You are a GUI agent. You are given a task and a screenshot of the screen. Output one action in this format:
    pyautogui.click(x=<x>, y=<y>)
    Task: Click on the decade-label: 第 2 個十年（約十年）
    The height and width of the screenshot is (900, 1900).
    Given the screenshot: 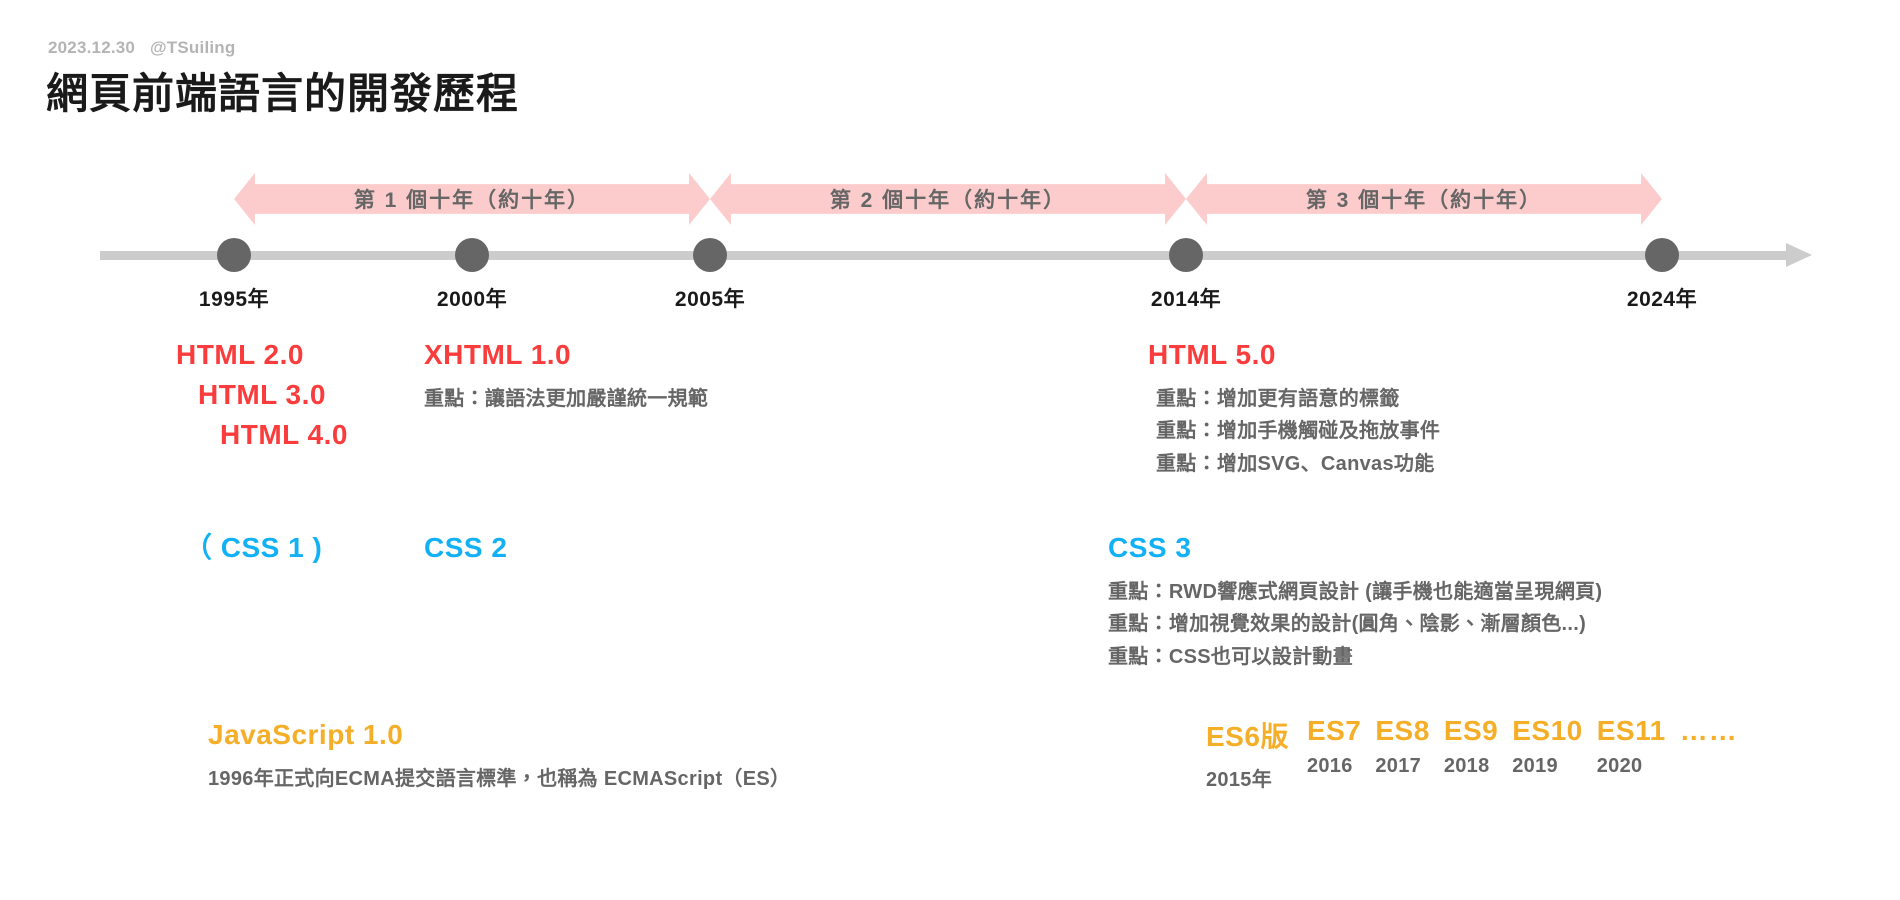 What is the action you would take?
    pyautogui.click(x=948, y=200)
    